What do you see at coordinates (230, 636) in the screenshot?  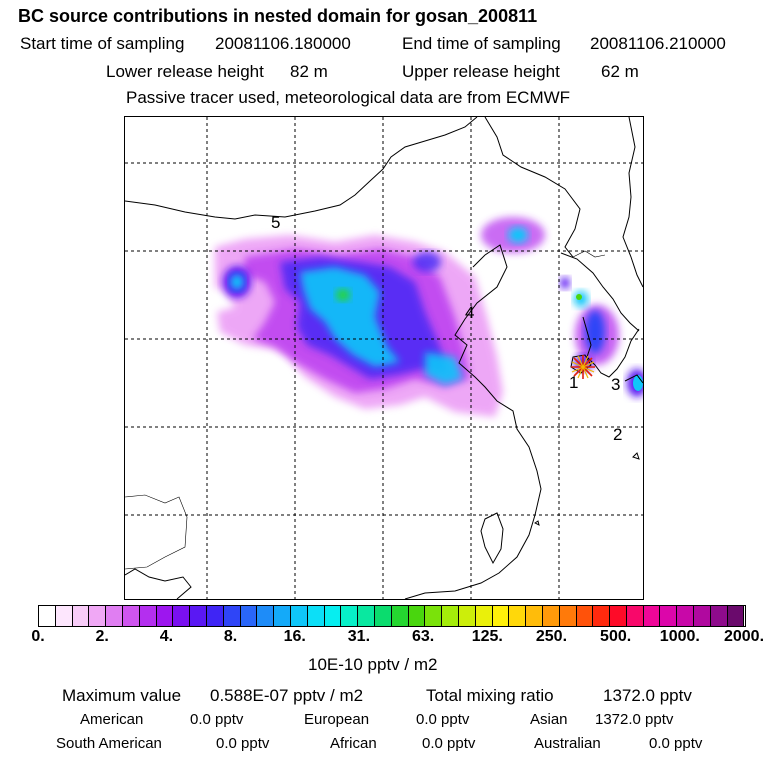 I see `colorbar-tick-label: 8.` at bounding box center [230, 636].